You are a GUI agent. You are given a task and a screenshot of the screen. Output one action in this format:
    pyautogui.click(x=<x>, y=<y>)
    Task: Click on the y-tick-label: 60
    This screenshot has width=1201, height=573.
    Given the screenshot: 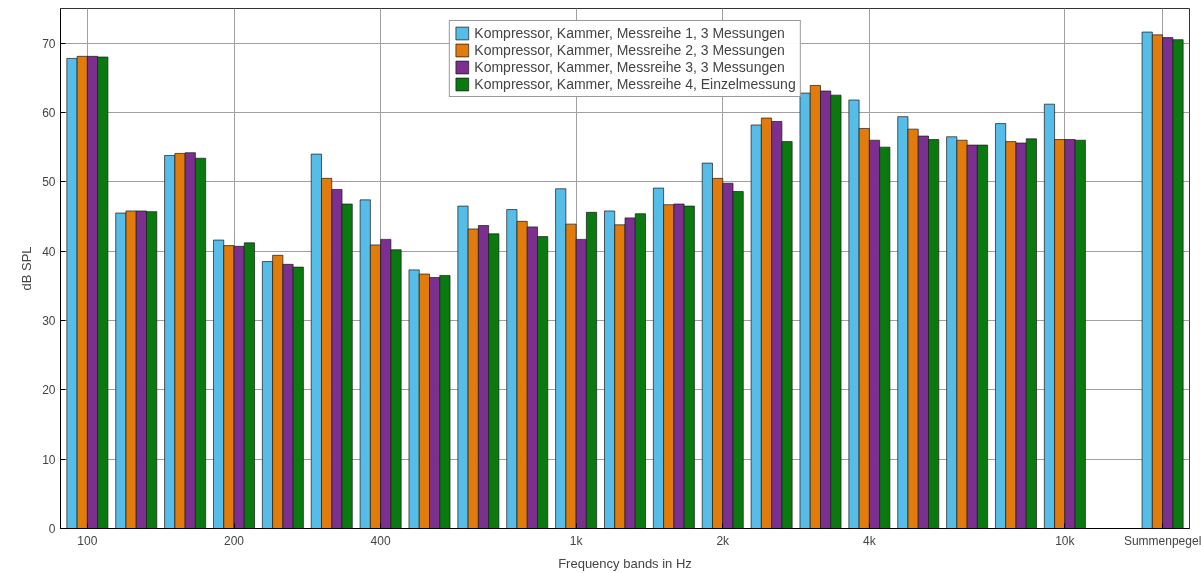 What is the action you would take?
    pyautogui.click(x=49, y=113)
    